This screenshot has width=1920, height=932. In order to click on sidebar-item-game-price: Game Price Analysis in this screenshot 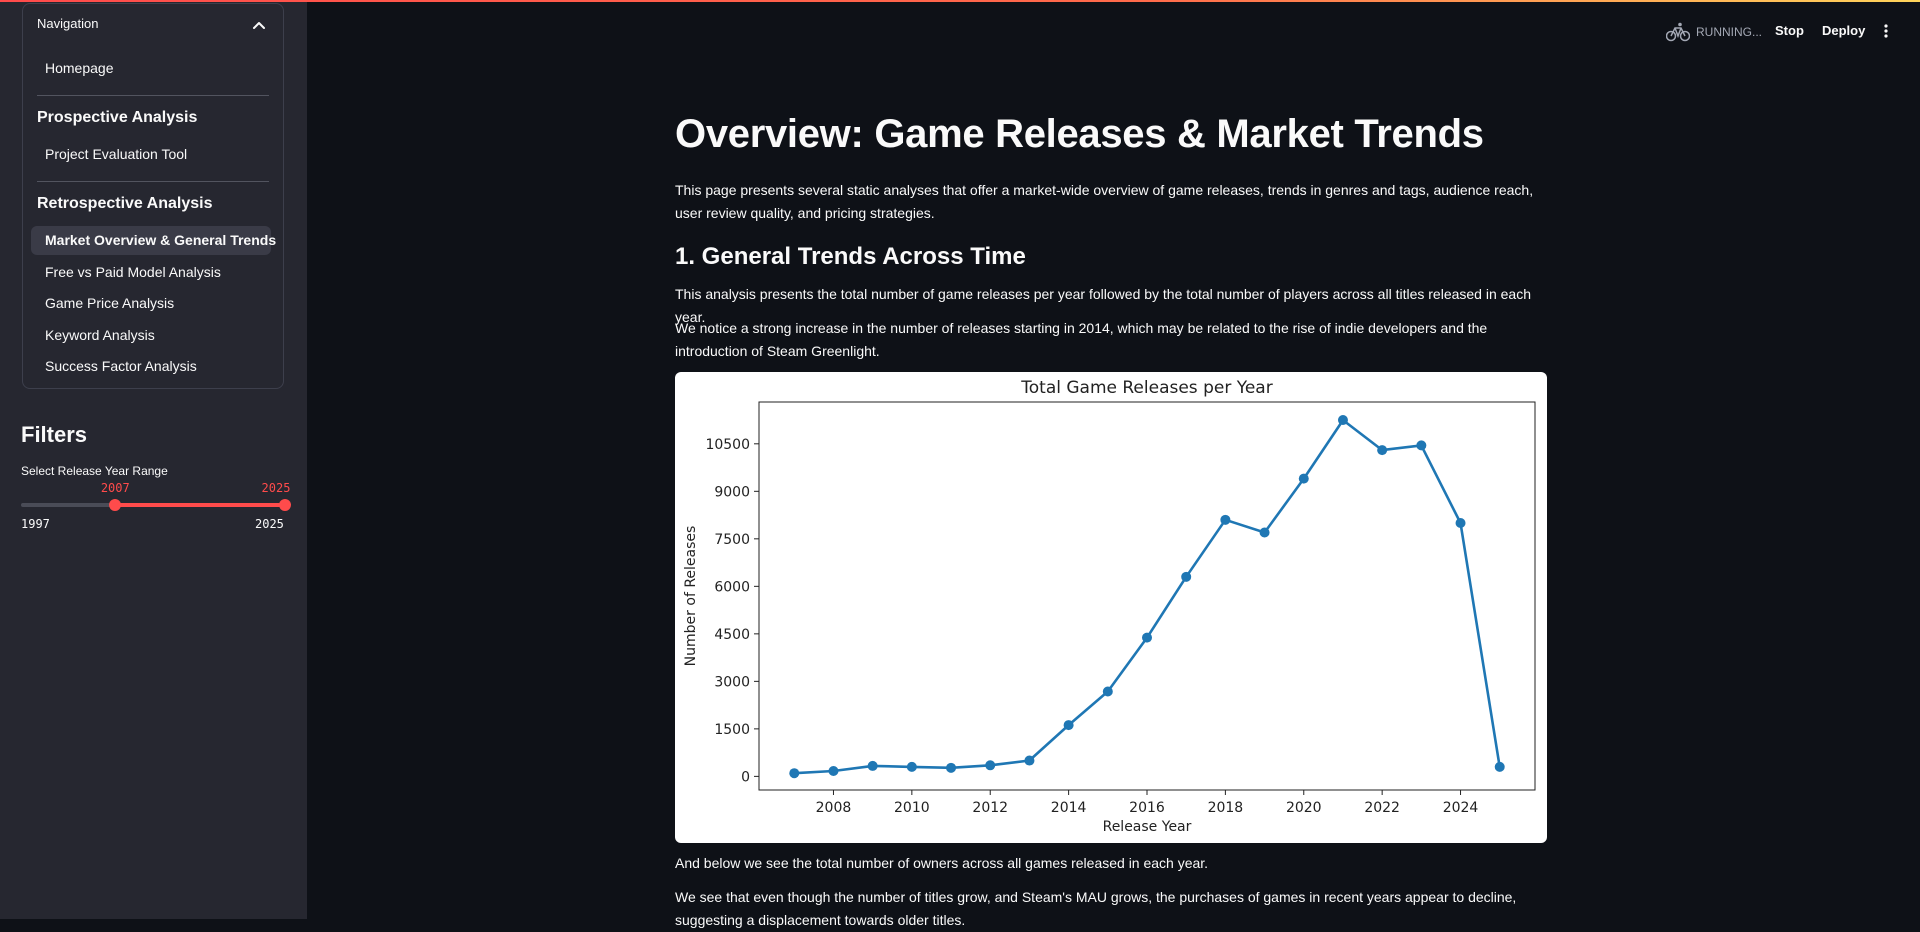, I will do `click(110, 303)`.